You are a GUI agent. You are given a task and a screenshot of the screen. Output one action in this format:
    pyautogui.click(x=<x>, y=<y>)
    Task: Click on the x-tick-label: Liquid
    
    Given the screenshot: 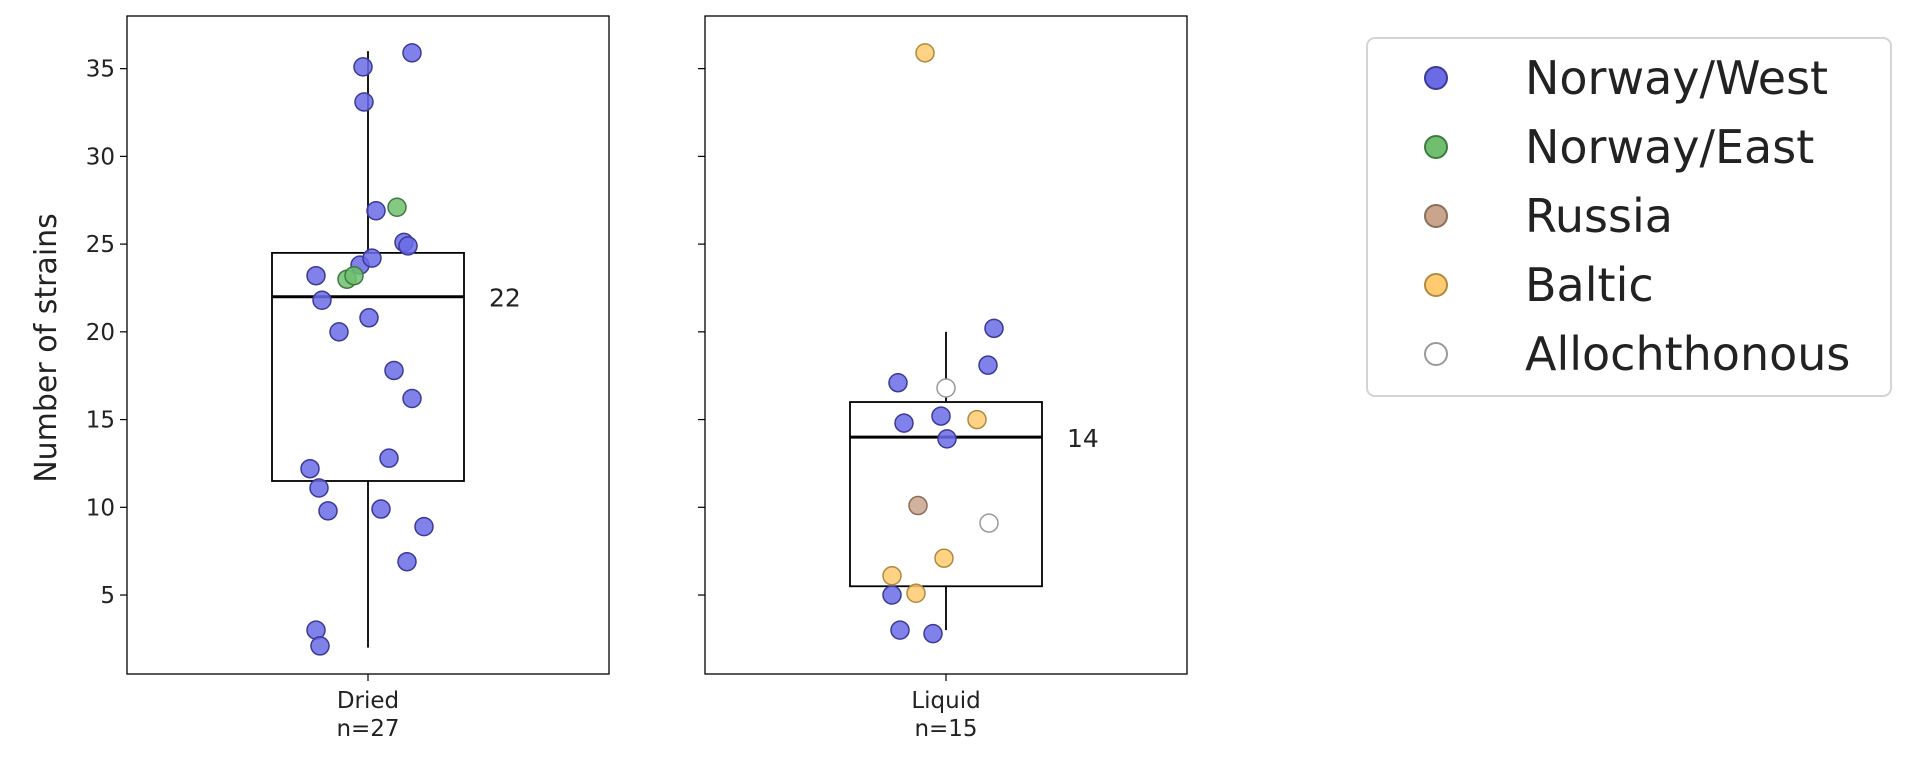 What is the action you would take?
    pyautogui.click(x=945, y=701)
    